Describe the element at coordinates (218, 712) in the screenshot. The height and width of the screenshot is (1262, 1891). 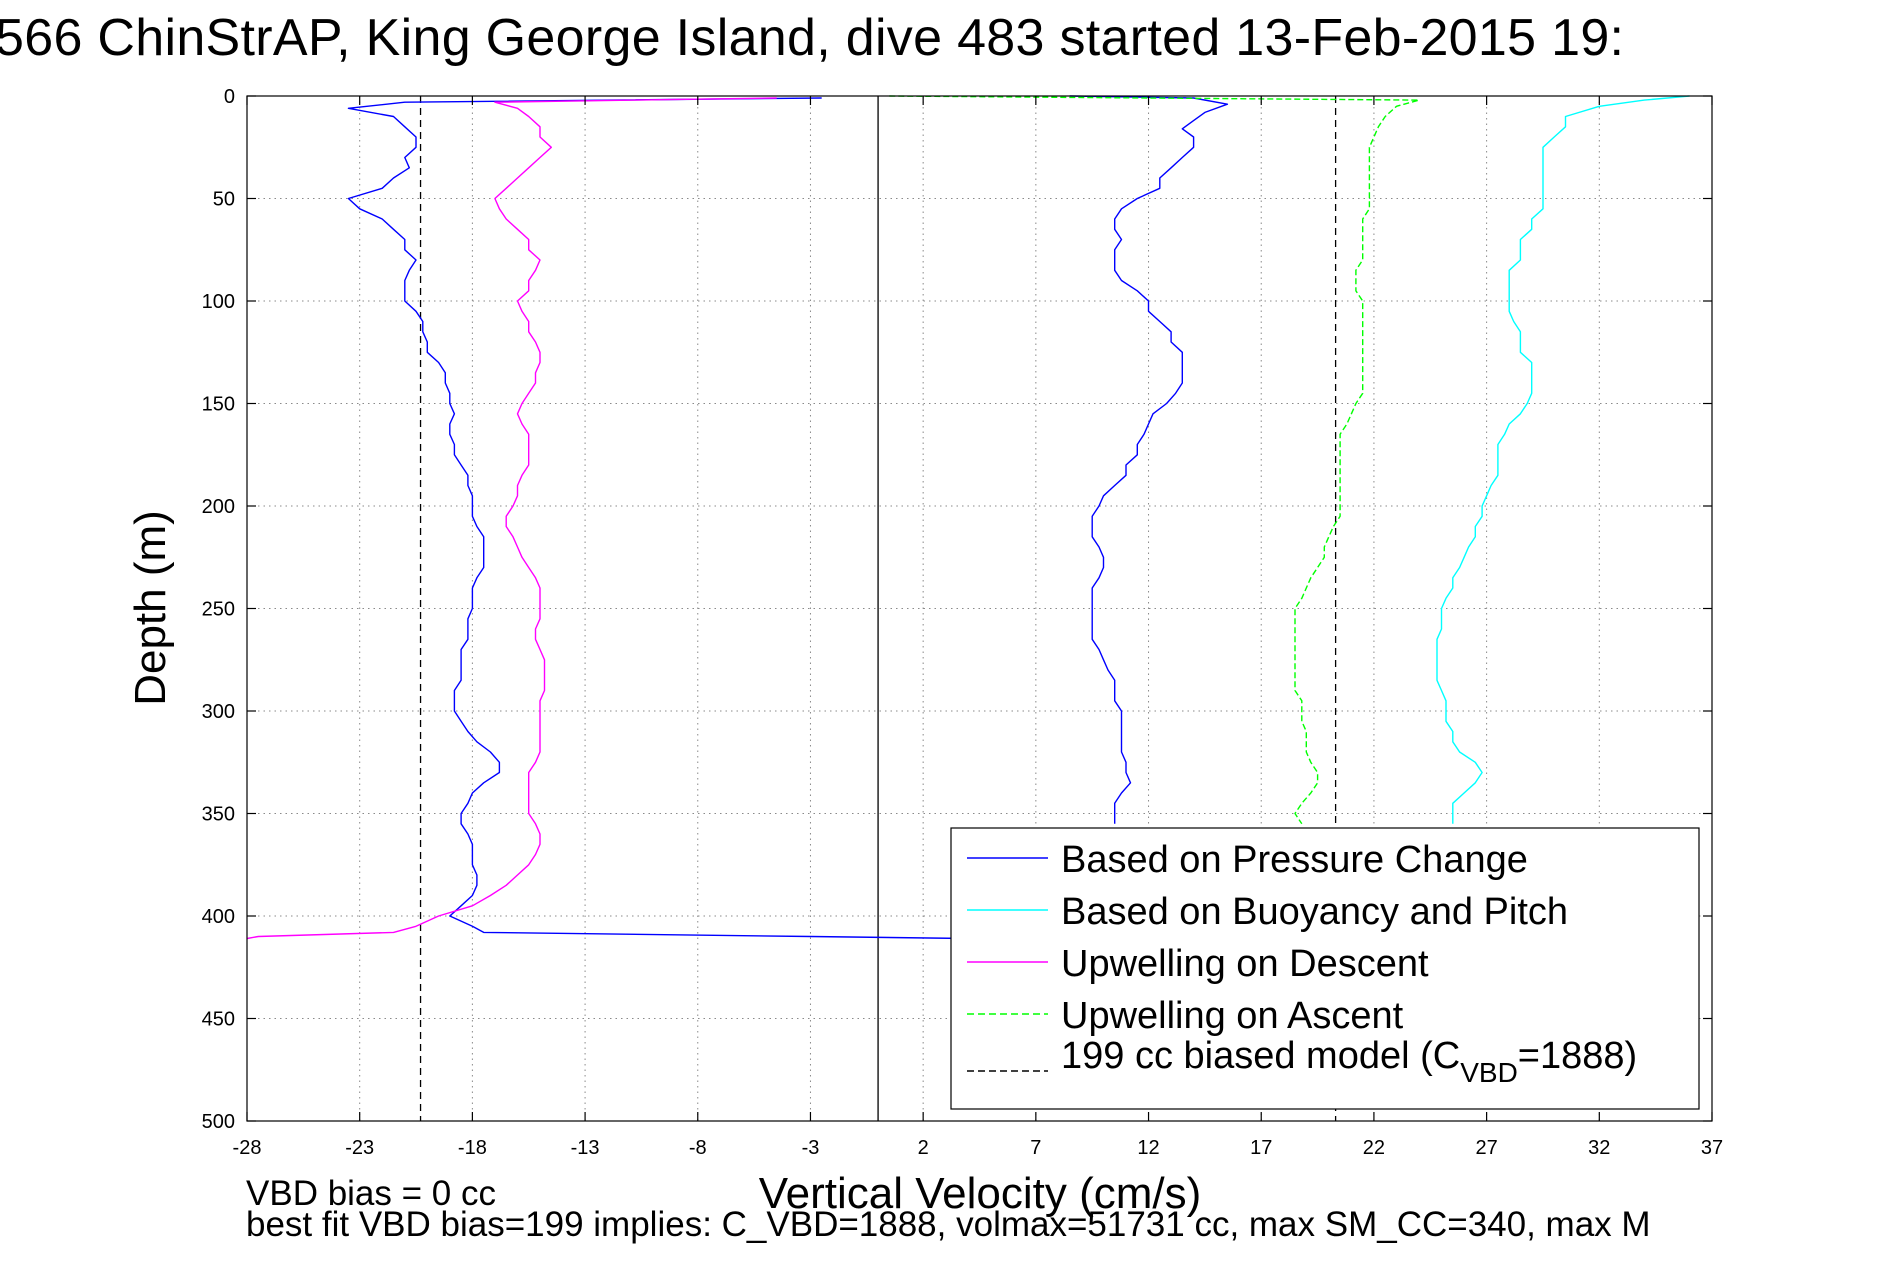
I see `y-tick-label: 300` at that location.